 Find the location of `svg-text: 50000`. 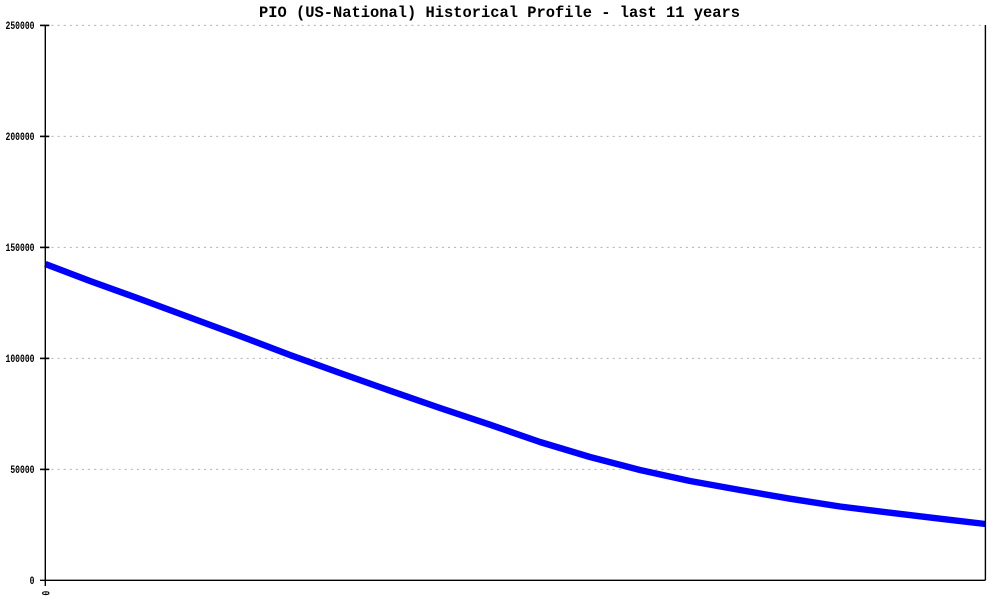

svg-text: 50000 is located at coordinates (22, 470).